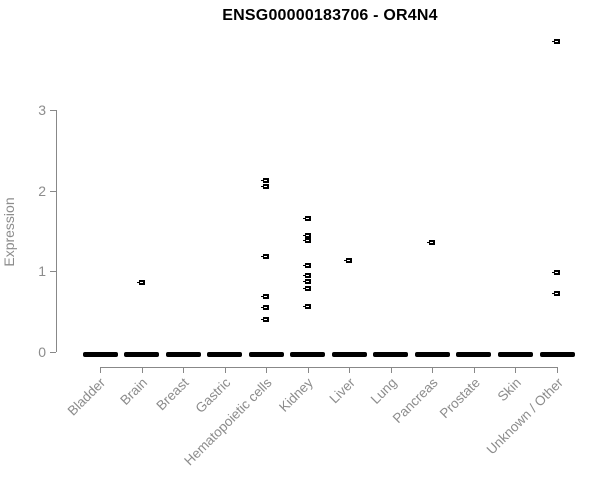 This screenshot has height=500, width=600. Describe the element at coordinates (9, 232) in the screenshot. I see `y-axis-label: Expression` at that location.